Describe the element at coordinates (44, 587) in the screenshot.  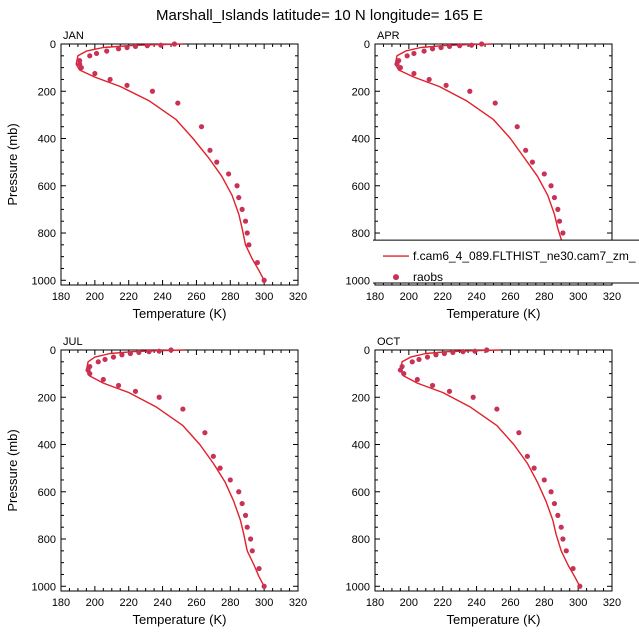
I see `jul-ytick-label: 1000` at that location.